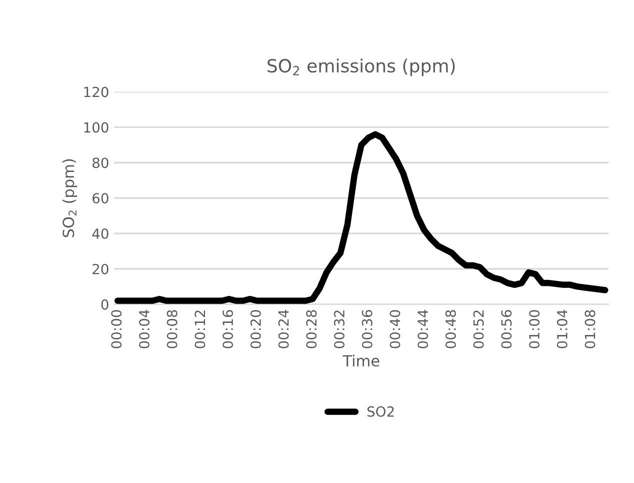 The width and height of the screenshot is (634, 483). What do you see at coordinates (361, 67) in the screenshot?
I see `chart-title: SO$_{2}$ emissions (ppm)` at bounding box center [361, 67].